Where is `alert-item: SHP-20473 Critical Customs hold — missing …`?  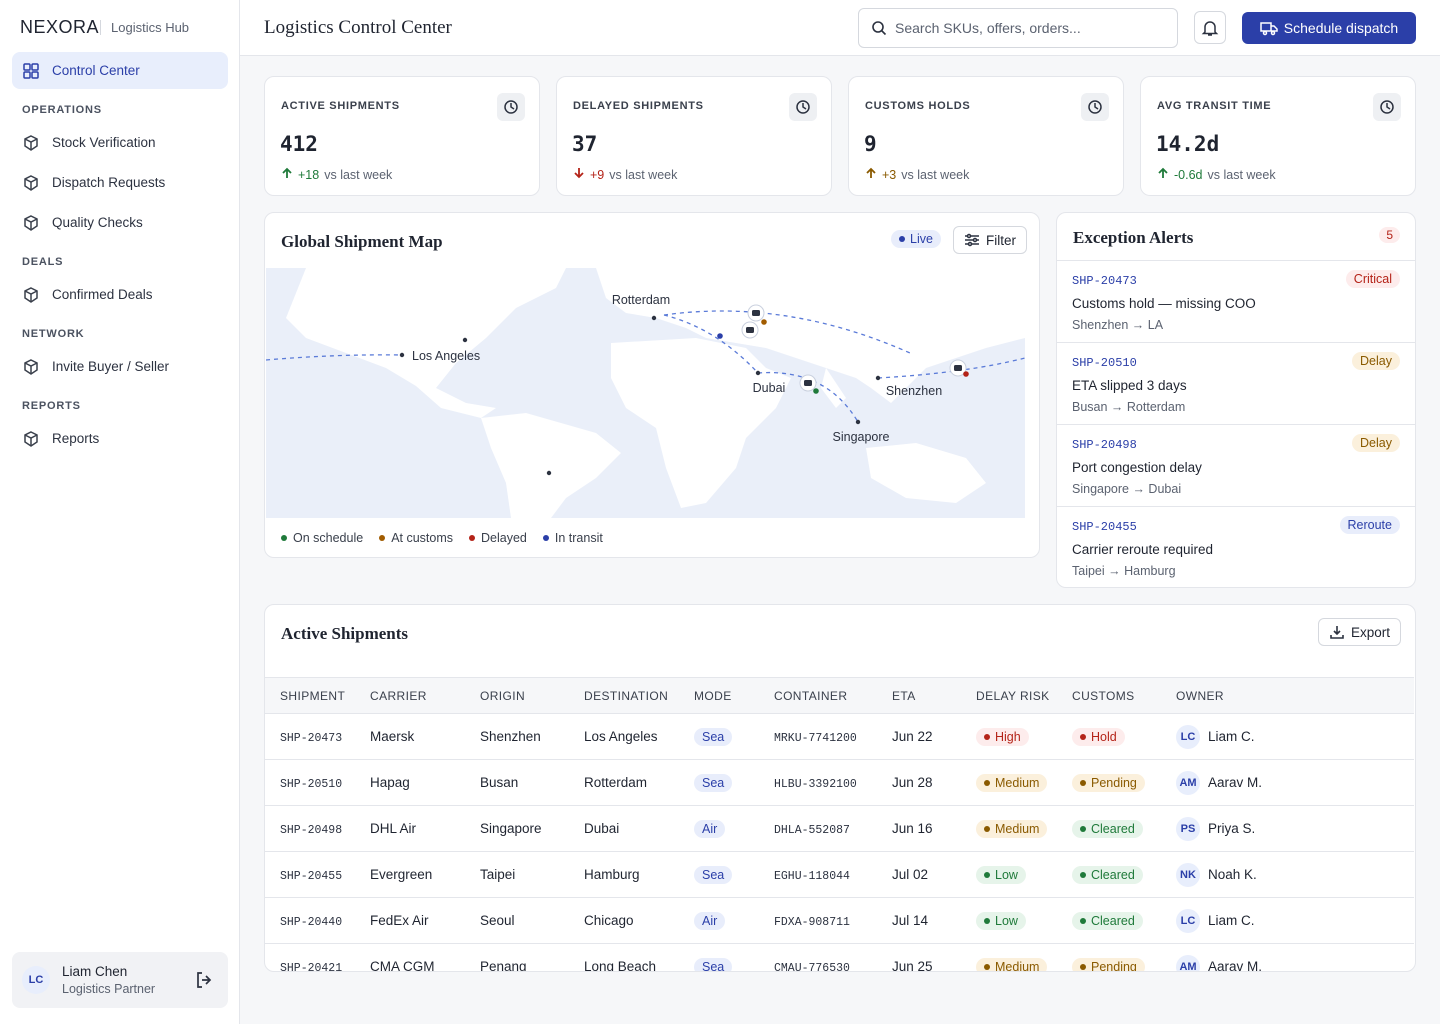
alert-item: SHP-20473 Critical Customs hold — missing … is located at coordinates (1236, 301).